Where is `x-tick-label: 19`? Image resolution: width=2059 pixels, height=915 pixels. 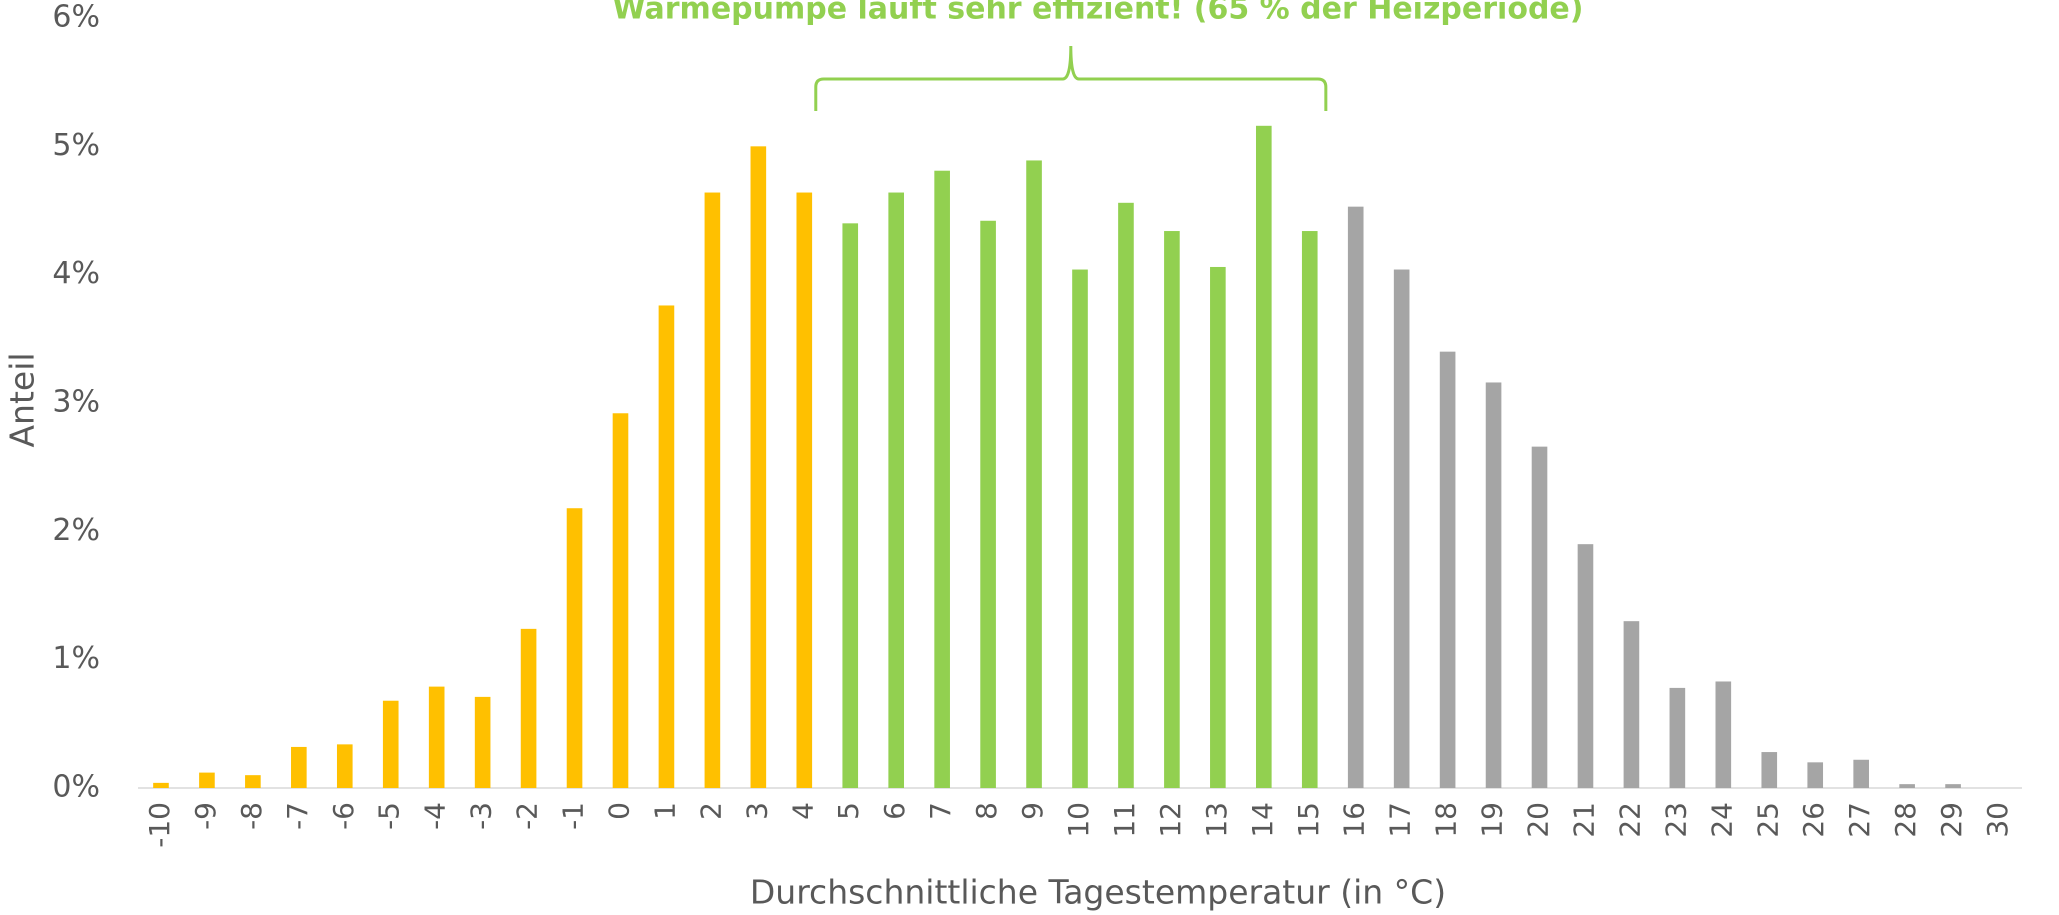
x-tick-label: 19 is located at coordinates (1492, 820).